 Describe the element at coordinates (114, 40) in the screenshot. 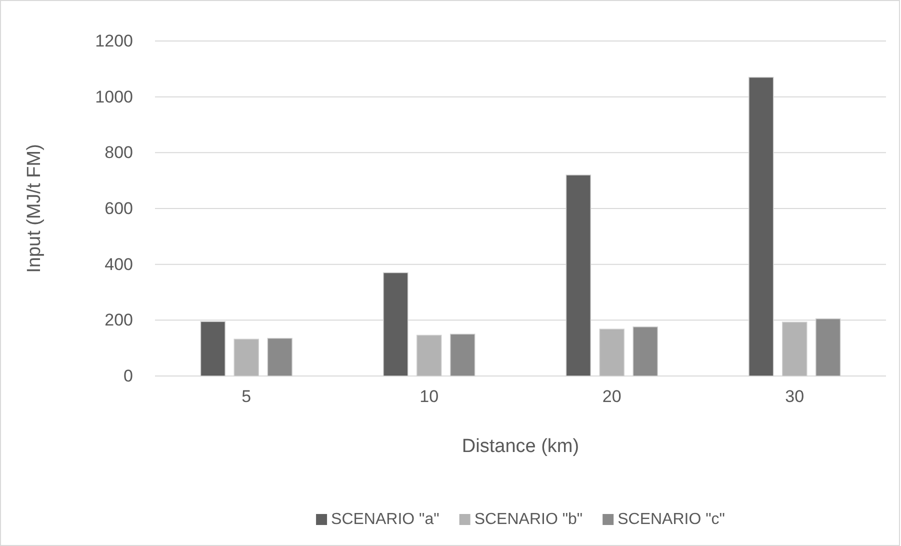

I see `y-tick-label: 1200` at that location.